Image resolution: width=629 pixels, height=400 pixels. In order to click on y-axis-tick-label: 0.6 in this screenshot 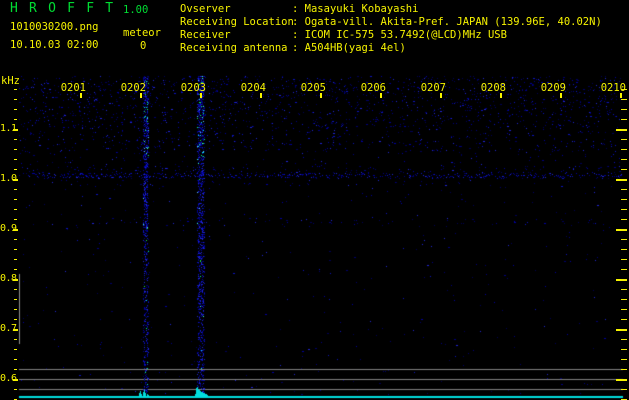, I will do `click(8, 378)`.